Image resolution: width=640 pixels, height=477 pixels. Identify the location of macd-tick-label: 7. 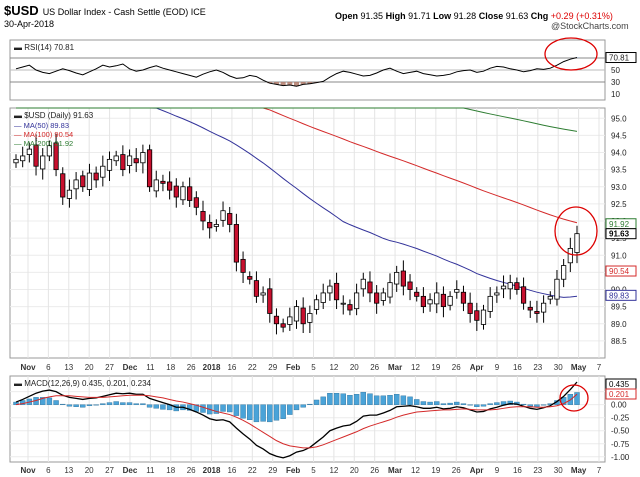
(599, 470).